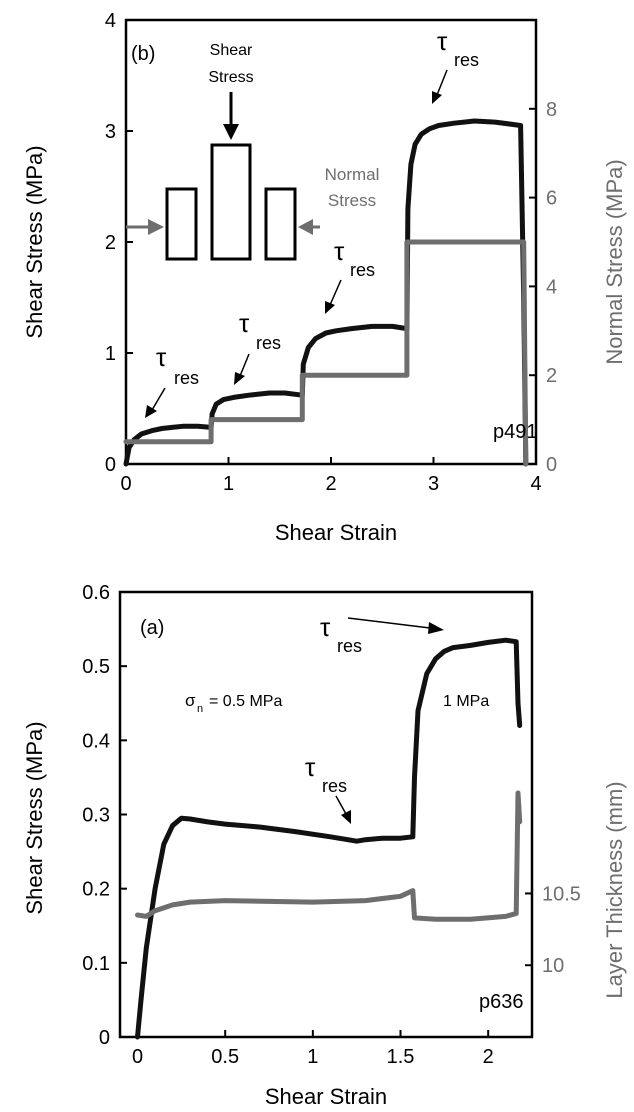  I want to click on condition-1-text: = 0.5 MPa, so click(245, 701).